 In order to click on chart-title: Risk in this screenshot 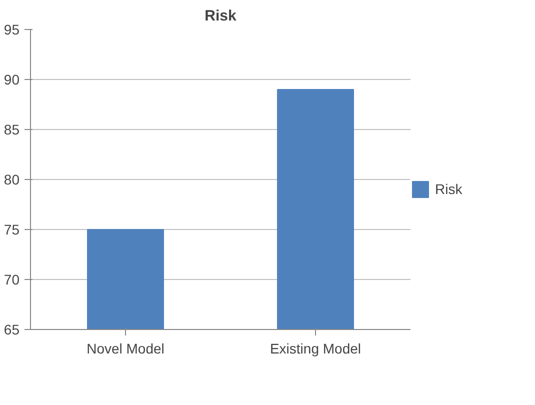, I will do `click(220, 16)`.